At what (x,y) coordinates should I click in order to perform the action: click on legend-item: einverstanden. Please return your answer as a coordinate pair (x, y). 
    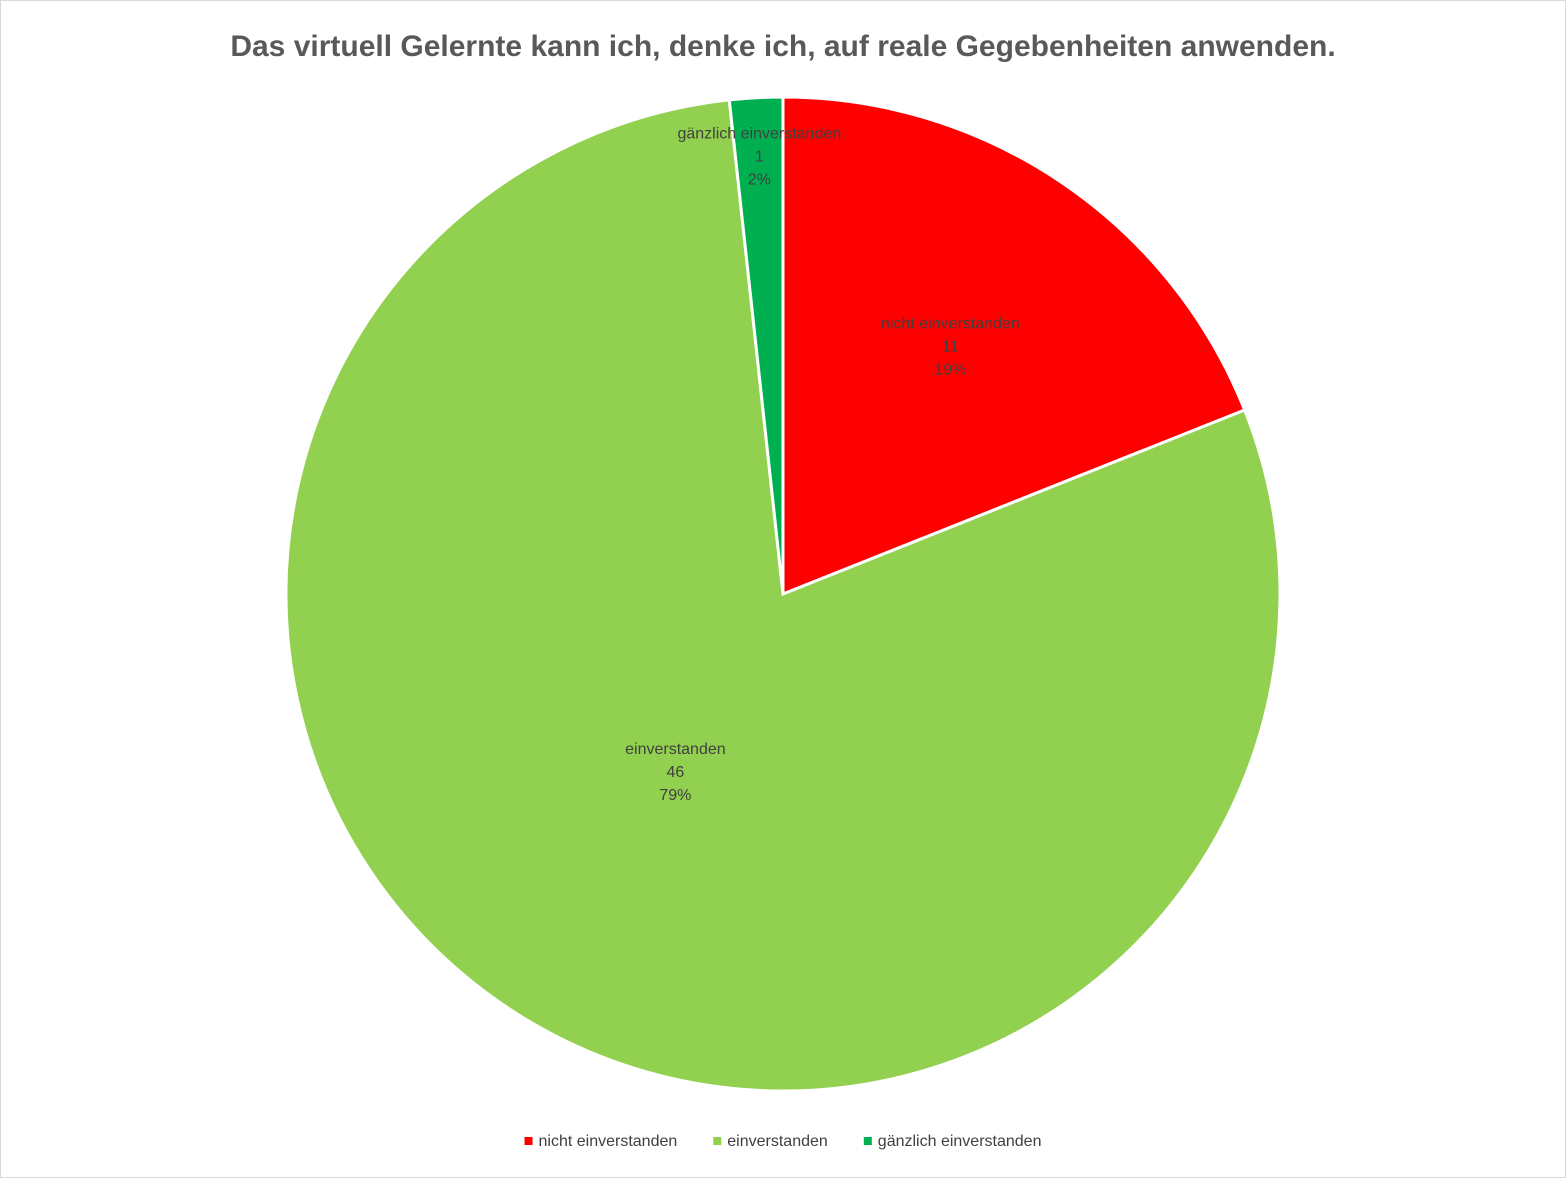
    Looking at the image, I should click on (770, 1141).